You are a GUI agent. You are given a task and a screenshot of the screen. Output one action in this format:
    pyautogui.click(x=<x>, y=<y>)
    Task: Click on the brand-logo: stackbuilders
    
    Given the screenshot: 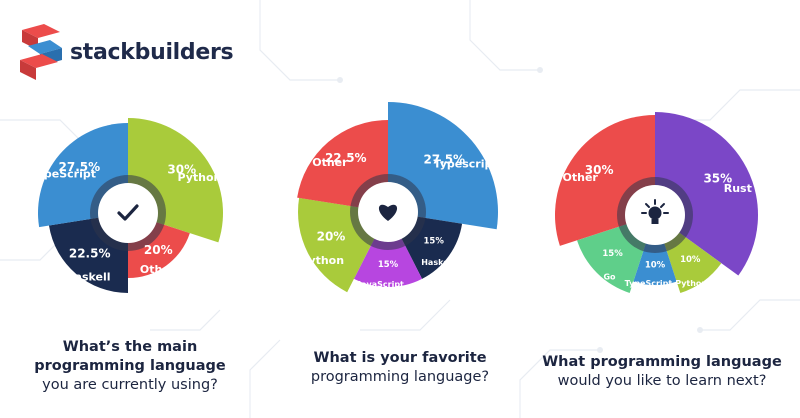 What is the action you would take?
    pyautogui.click(x=126, y=52)
    